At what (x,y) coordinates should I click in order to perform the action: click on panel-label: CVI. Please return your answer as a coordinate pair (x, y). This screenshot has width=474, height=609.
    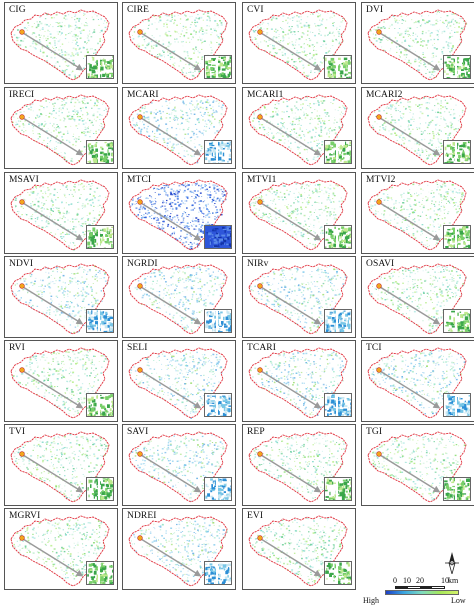
    Looking at the image, I should click on (255, 10).